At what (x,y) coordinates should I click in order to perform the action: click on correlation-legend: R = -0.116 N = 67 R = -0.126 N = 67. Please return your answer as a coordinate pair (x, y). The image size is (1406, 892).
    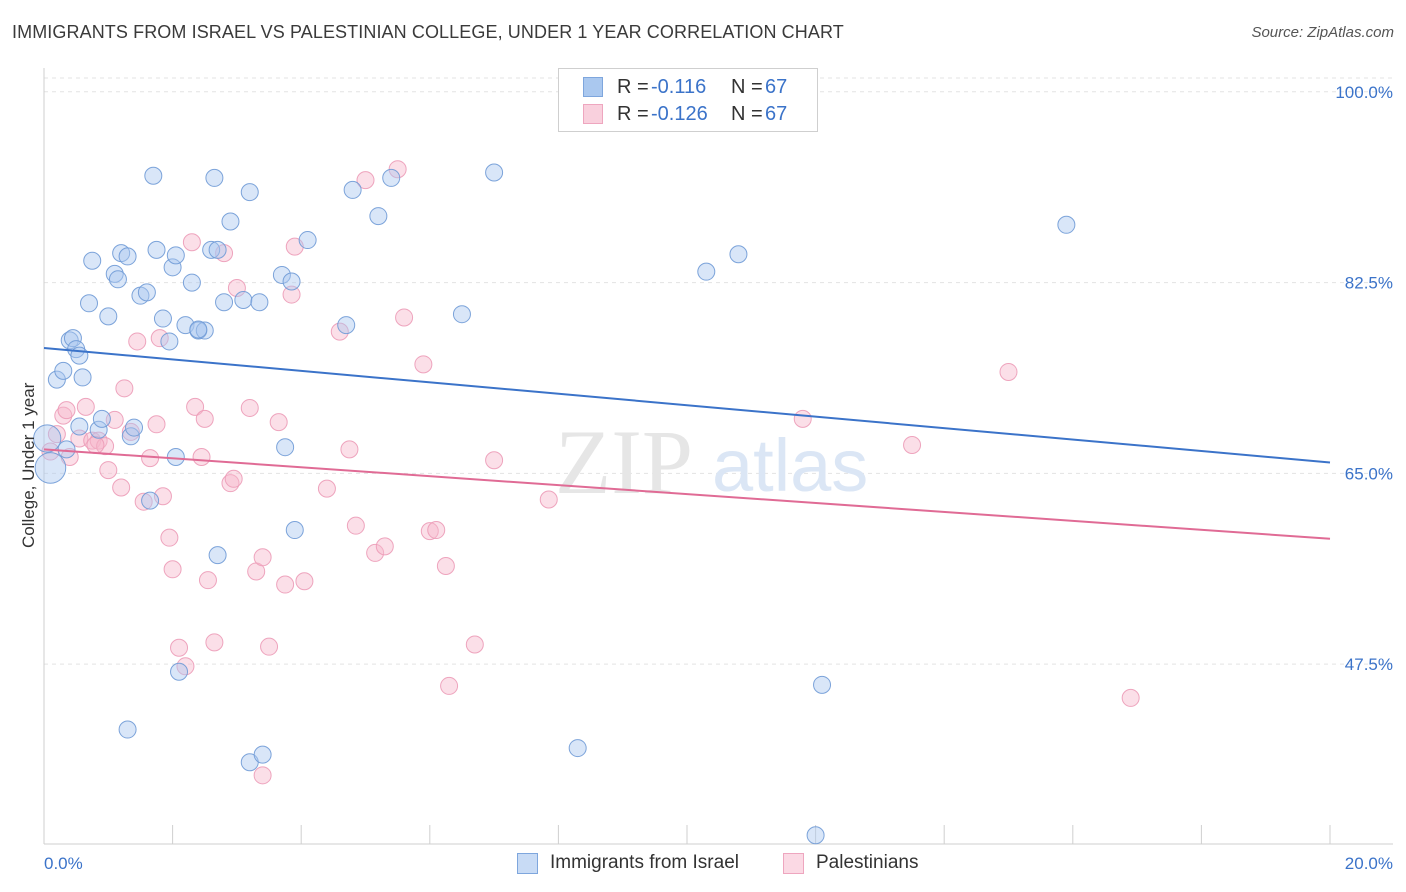
    Looking at the image, I should click on (688, 100).